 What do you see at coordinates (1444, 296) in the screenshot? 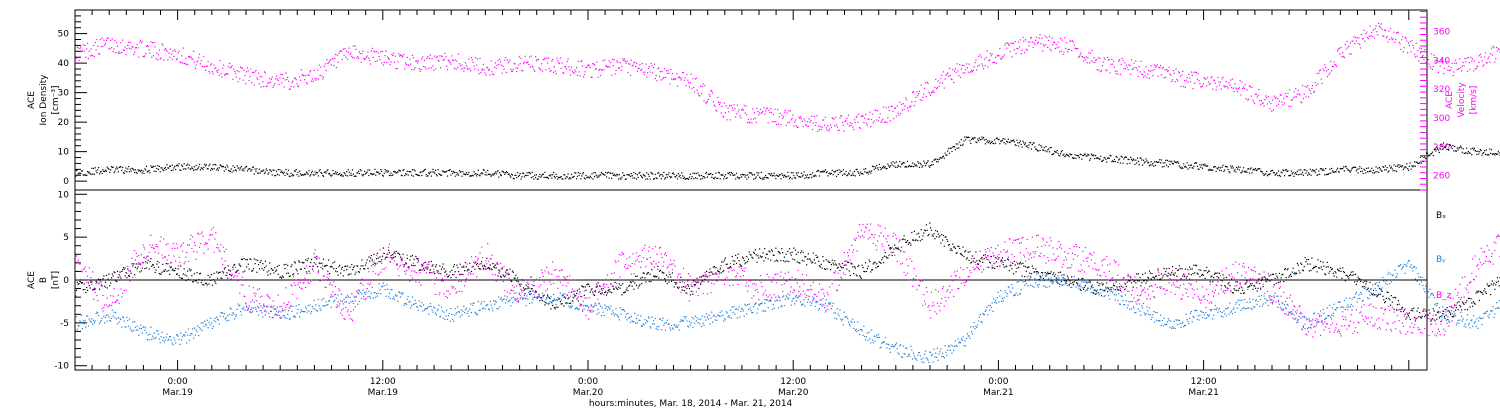
I see `legend-entry: B_z` at bounding box center [1444, 296].